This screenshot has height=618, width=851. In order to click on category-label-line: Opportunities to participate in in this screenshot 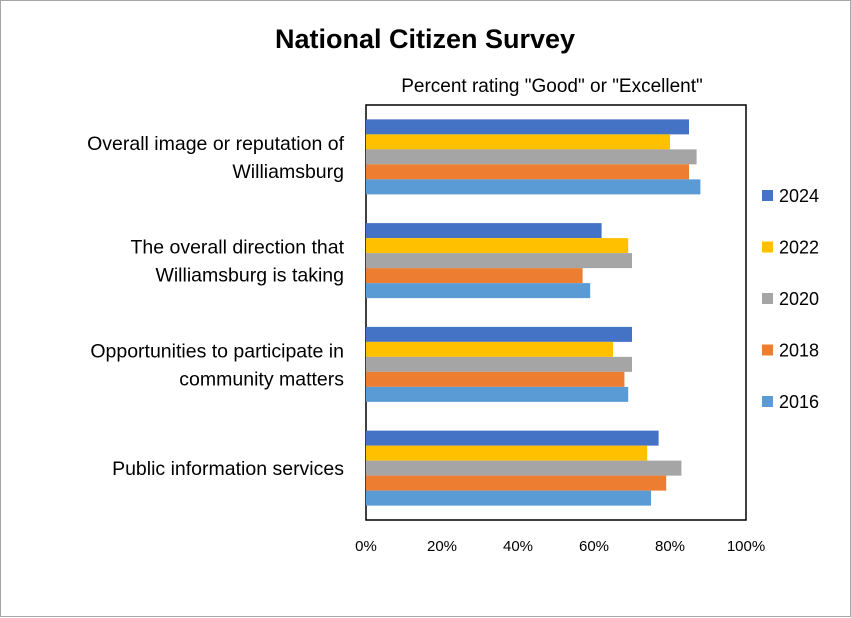, I will do `click(217, 351)`.